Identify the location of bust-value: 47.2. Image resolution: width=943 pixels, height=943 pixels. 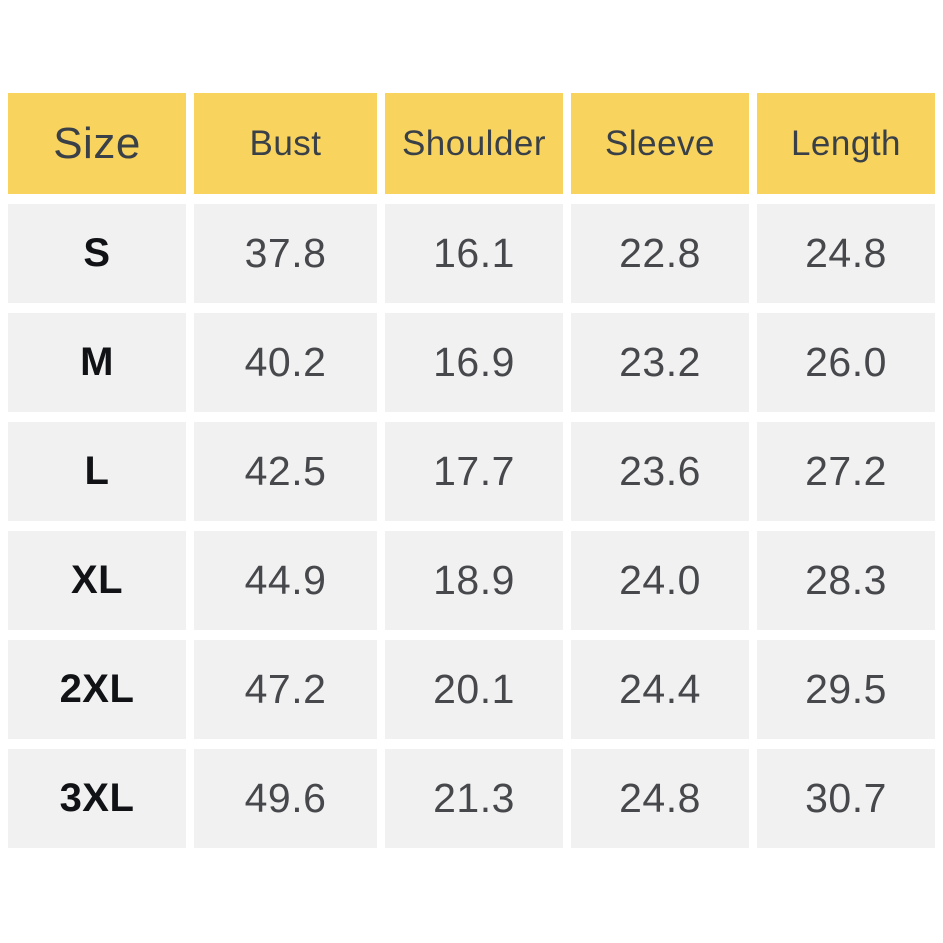
(285, 689).